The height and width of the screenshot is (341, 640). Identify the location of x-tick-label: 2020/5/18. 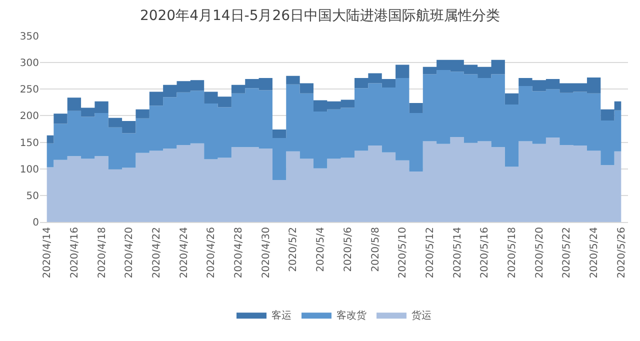
(512, 252).